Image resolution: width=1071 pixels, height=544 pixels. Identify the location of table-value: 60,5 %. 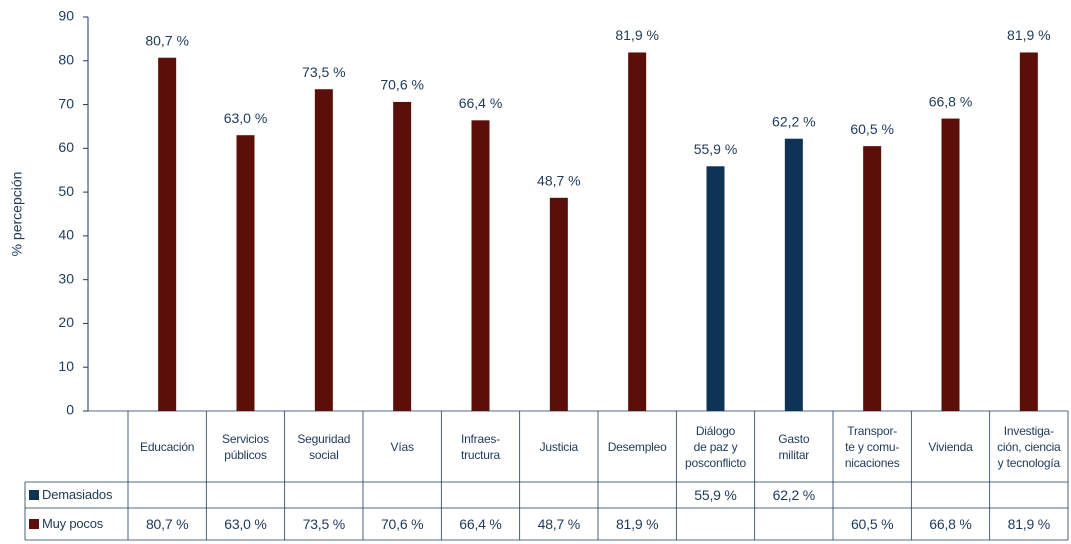
(872, 524).